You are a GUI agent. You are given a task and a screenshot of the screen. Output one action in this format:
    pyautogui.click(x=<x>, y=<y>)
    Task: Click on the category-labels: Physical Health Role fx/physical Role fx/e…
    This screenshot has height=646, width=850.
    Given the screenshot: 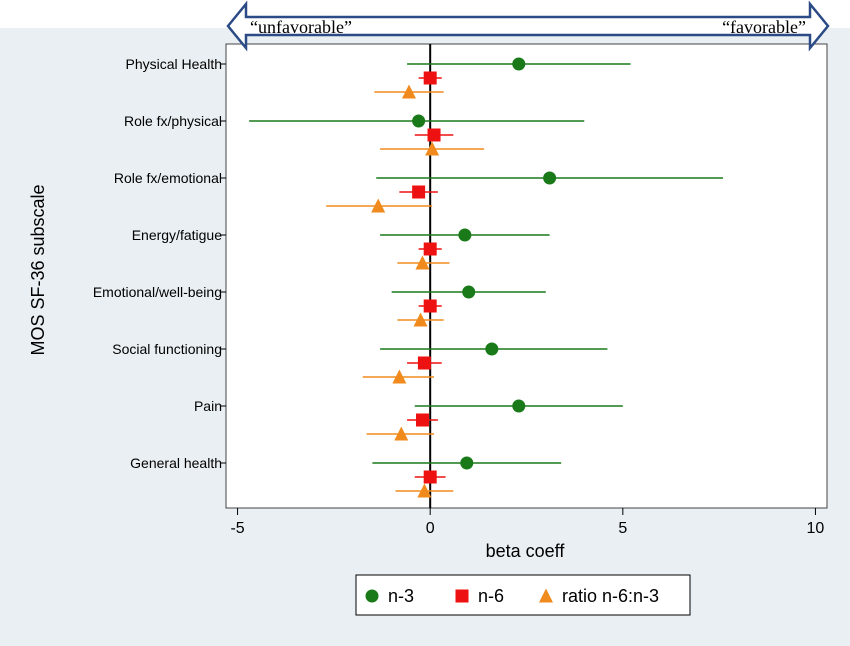 What is the action you would take?
    pyautogui.click(x=159, y=263)
    